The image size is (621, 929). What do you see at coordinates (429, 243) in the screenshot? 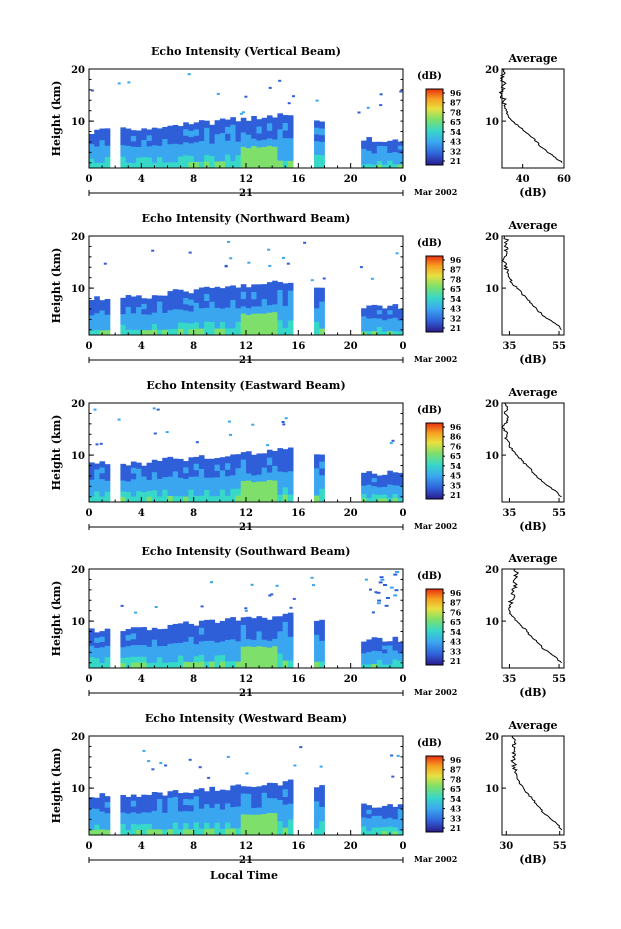
I see `colorbar-unit: (dB)` at bounding box center [429, 243].